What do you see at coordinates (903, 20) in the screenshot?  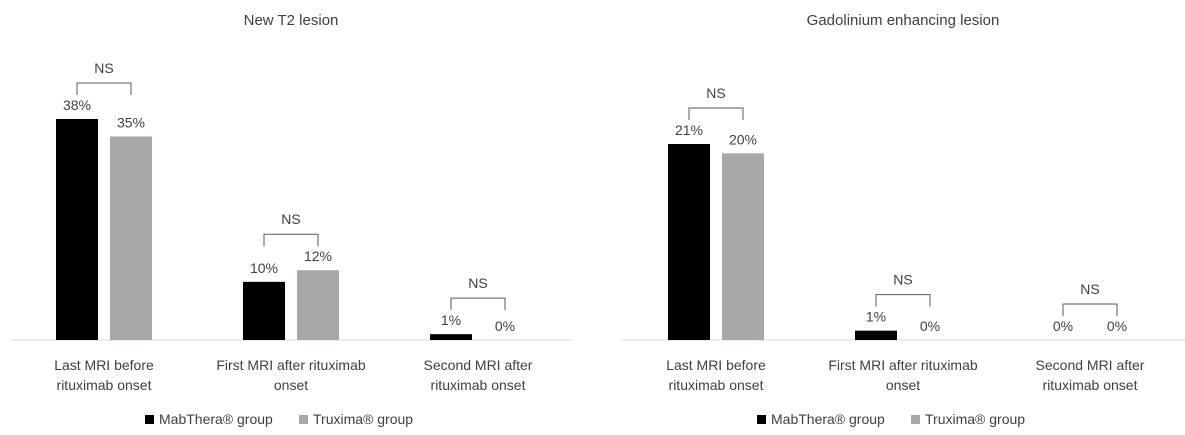 I see `chart-title: Gadolinium enhancing lesion` at bounding box center [903, 20].